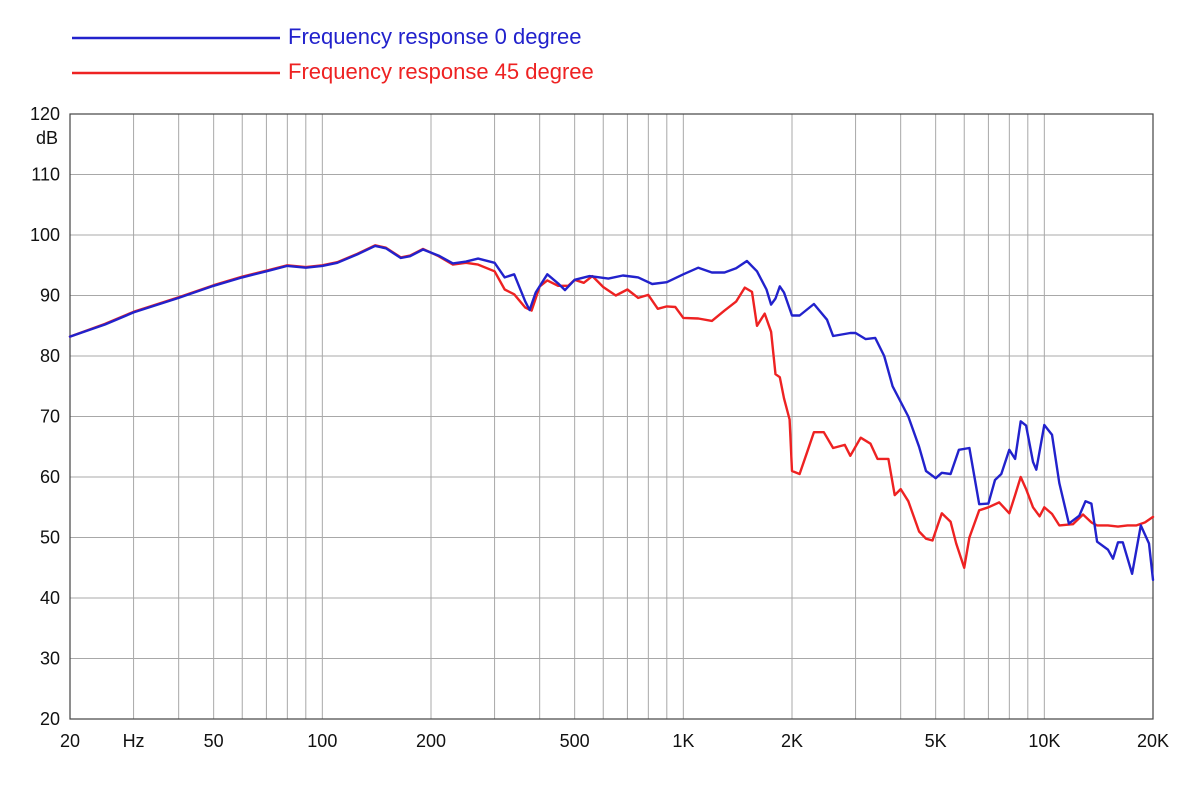 The image size is (1200, 792). I want to click on y-tick-label: 30, so click(50, 659).